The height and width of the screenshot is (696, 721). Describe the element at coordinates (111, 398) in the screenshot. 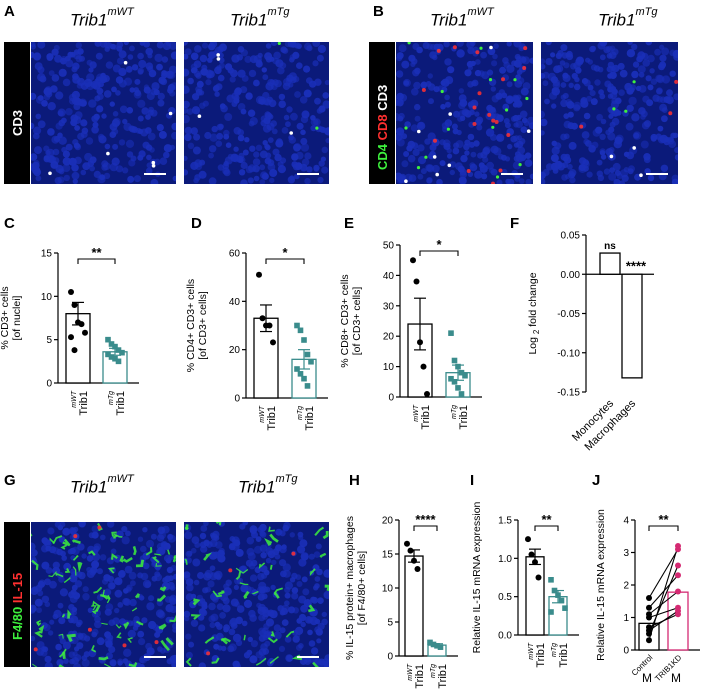

I see `x-tick-sup: mTg` at that location.